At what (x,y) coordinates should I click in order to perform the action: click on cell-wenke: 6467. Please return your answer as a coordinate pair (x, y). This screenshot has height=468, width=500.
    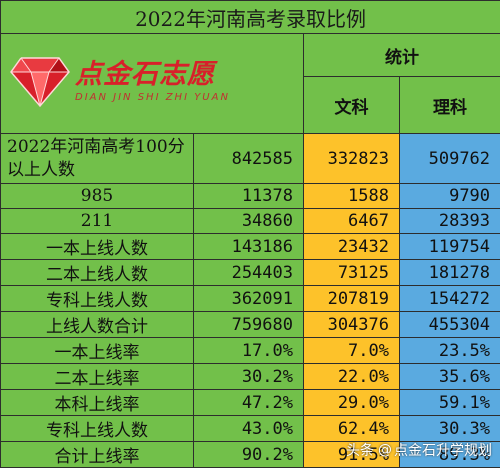
    Looking at the image, I should click on (351, 221).